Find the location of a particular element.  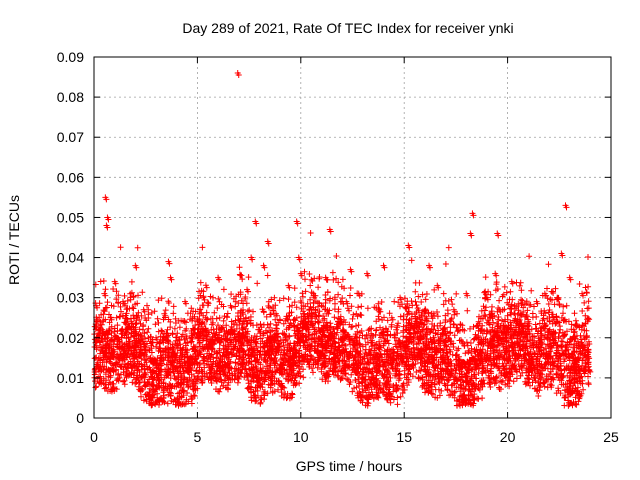

y-tick-labels: 0 0.01 0.02 0.03 0.04 0.05 0.06 0.07 0.08 0.09 is located at coordinates (70, 237).